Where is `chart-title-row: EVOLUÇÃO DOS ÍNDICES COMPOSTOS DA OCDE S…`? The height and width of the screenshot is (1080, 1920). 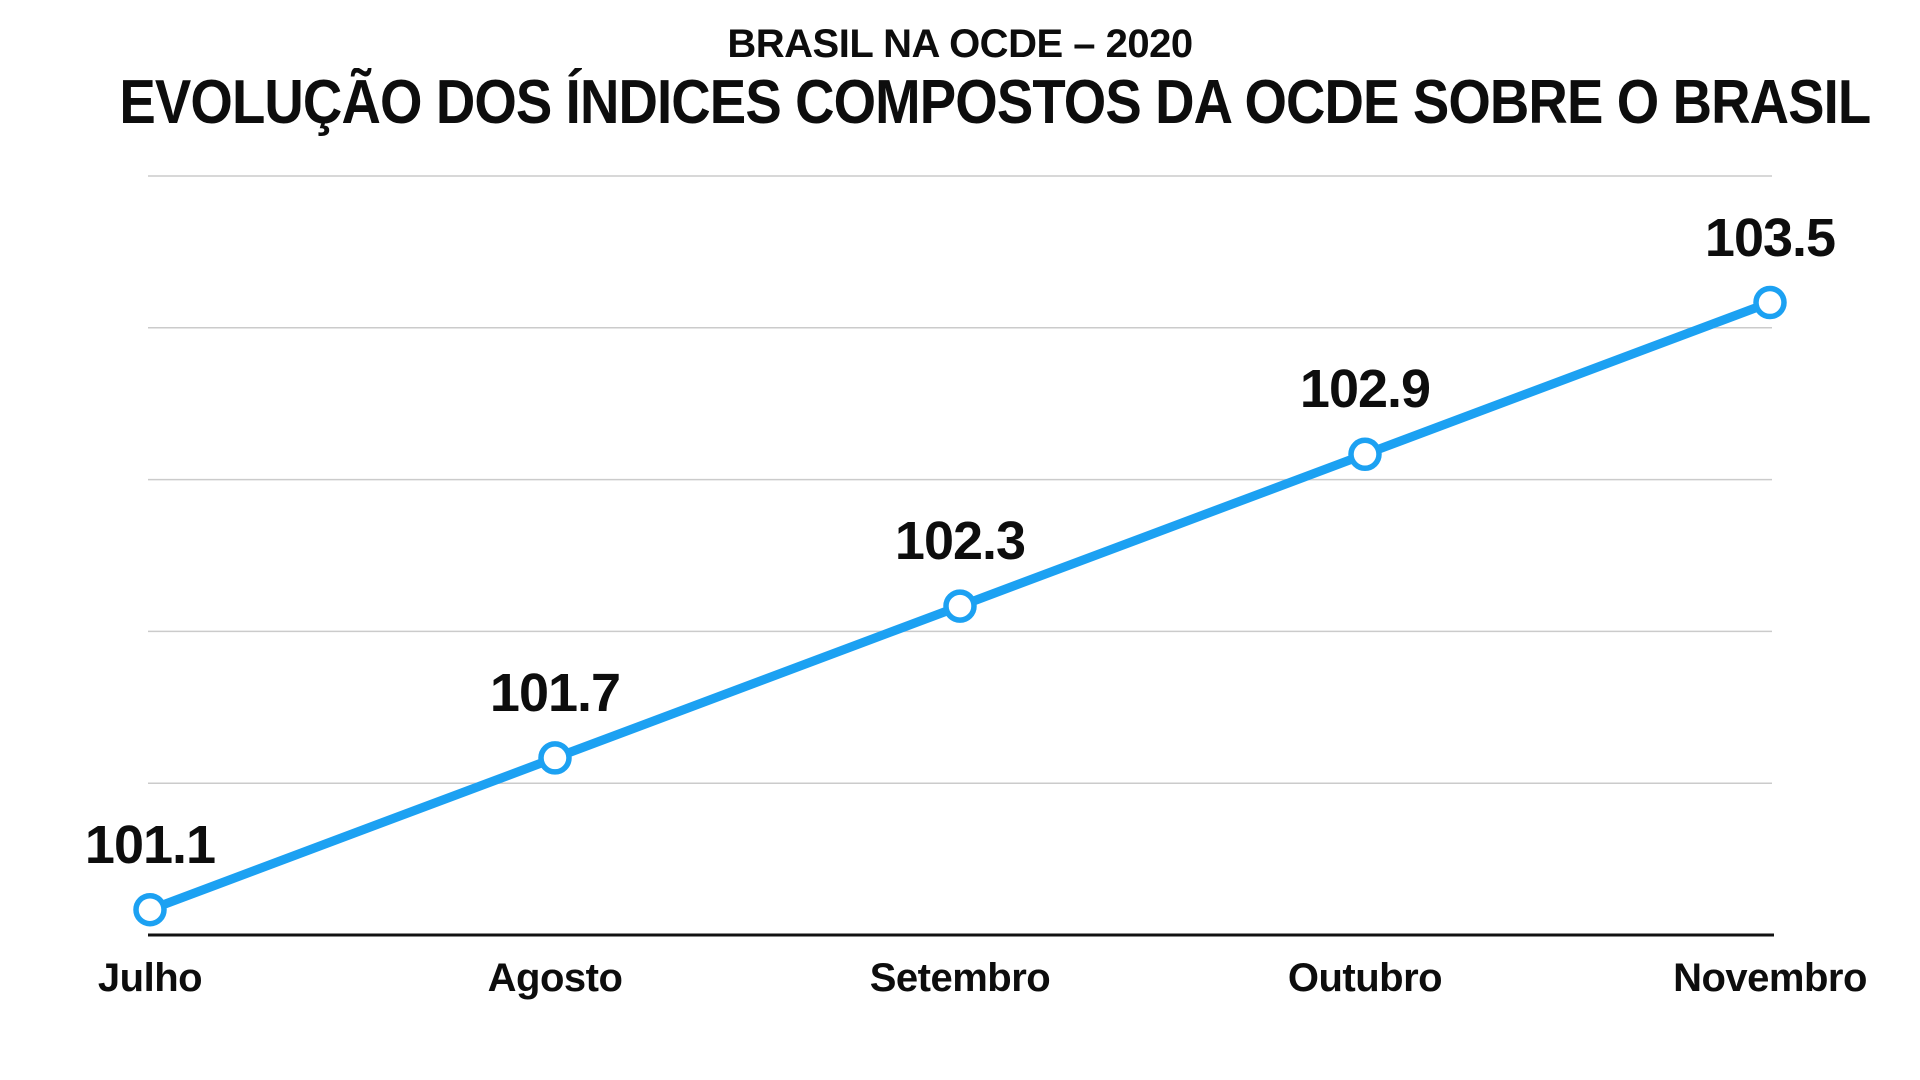 chart-title-row: EVOLUÇÃO DOS ÍNDICES COMPOSTOS DA OCDE S… is located at coordinates (960, 103).